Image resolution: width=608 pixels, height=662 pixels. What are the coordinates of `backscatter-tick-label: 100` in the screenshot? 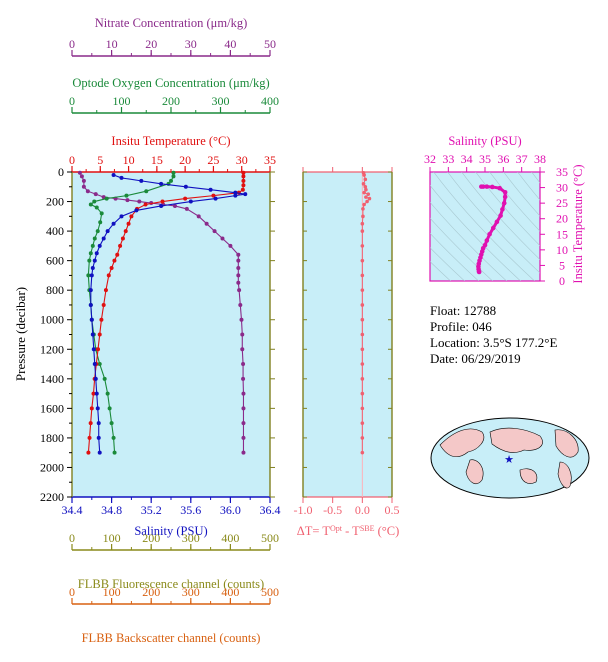 It's located at (112, 592).